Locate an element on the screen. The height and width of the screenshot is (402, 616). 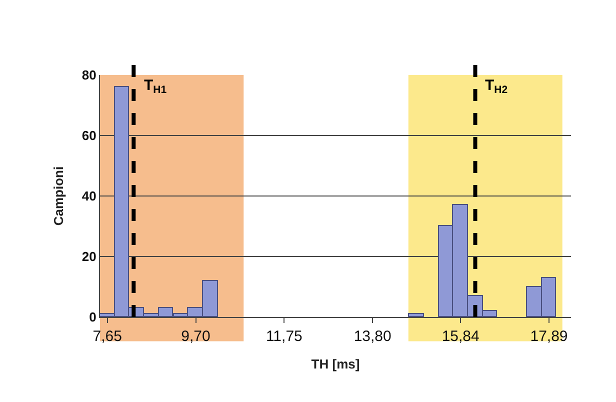
ref-line-label: T$_{H2}$ is located at coordinates (496, 86).